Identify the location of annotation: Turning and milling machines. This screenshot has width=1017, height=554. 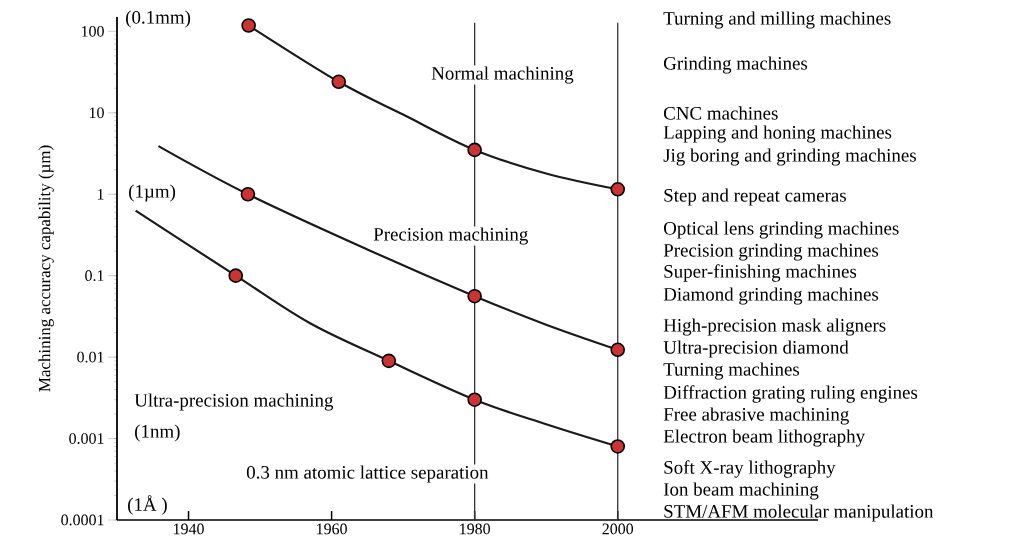
(777, 20).